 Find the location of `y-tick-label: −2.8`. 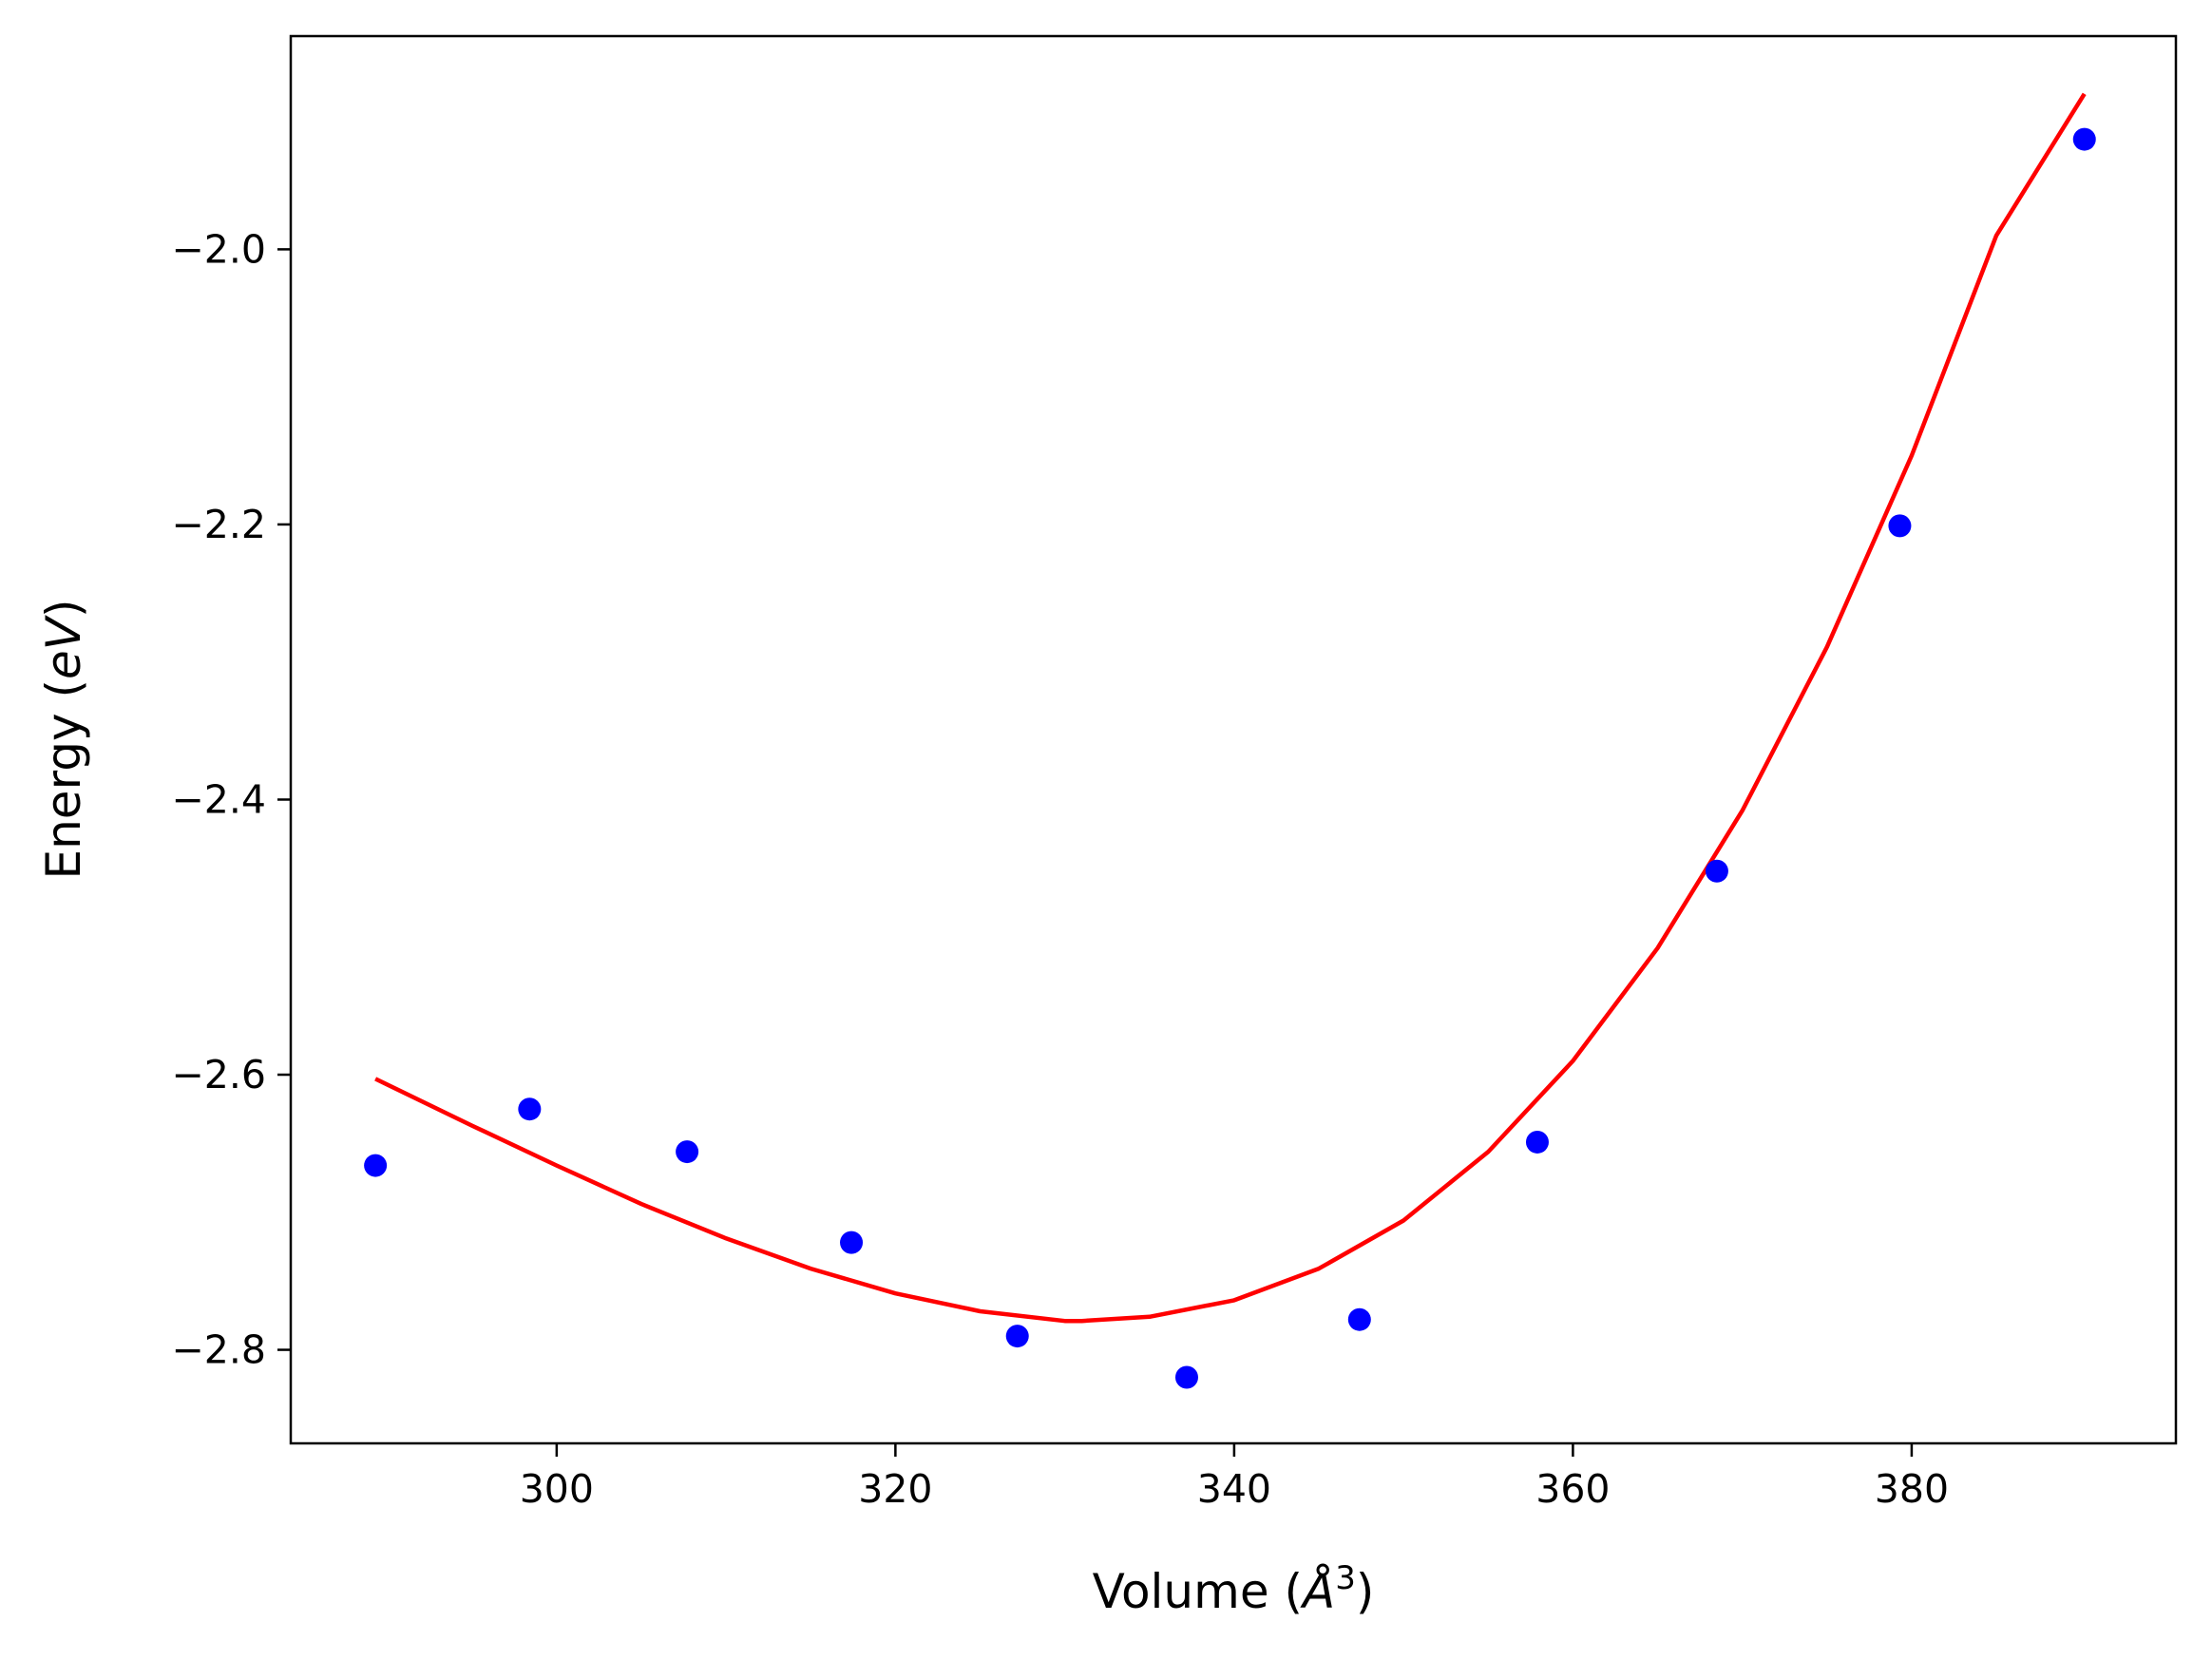

y-tick-label: −2.8 is located at coordinates (218, 1350).